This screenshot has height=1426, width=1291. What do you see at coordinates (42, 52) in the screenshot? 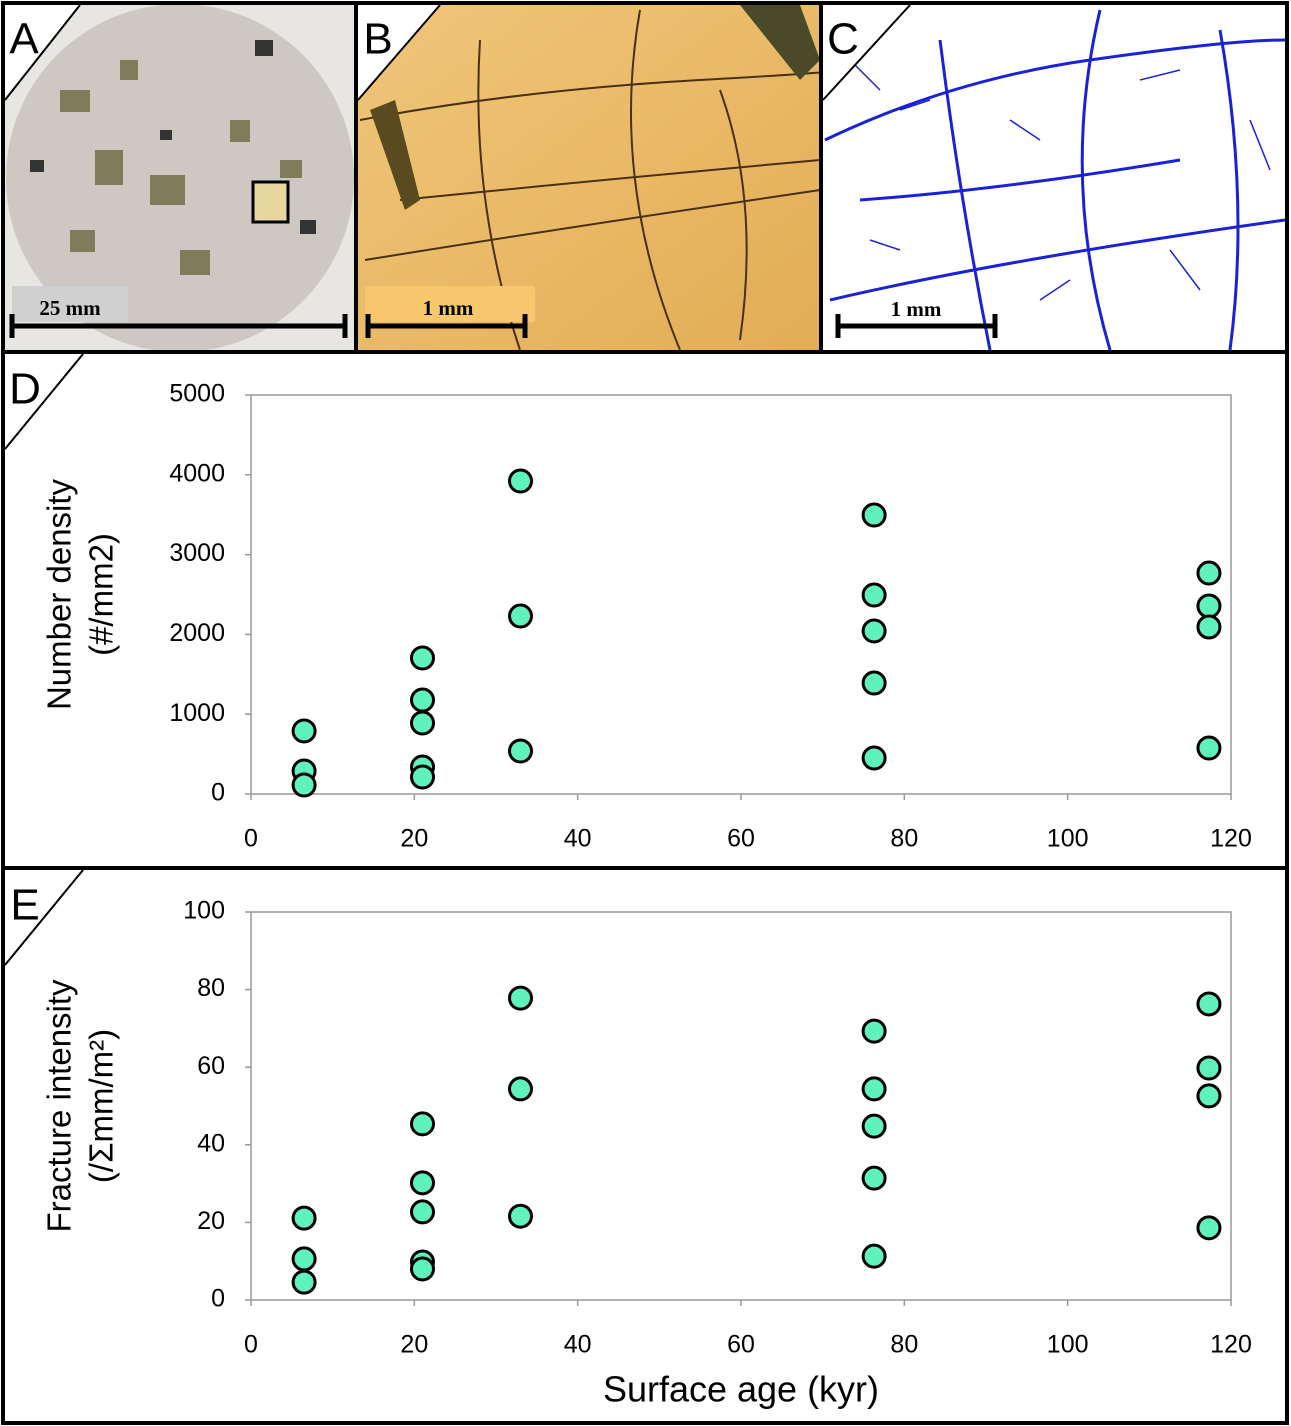
I see `corner-a: A` at bounding box center [42, 52].